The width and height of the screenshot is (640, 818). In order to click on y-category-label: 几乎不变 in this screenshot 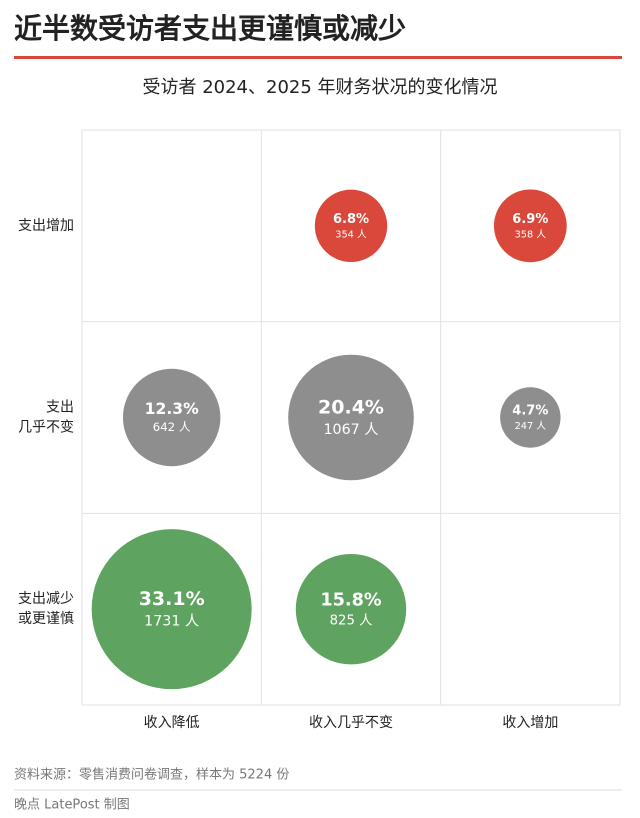, I will do `click(46, 428)`.